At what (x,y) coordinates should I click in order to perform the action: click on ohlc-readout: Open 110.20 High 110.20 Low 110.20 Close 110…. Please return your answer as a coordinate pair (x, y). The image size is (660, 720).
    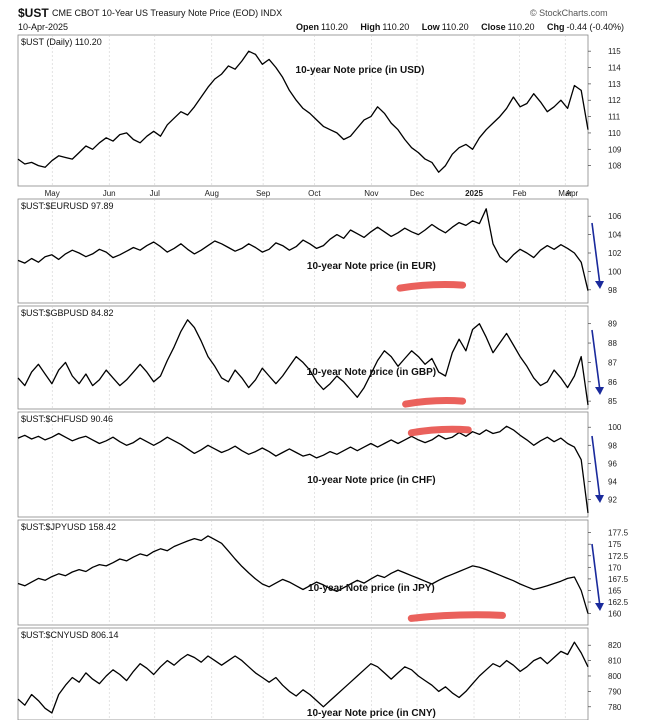
    Looking at the image, I should click on (465, 27).